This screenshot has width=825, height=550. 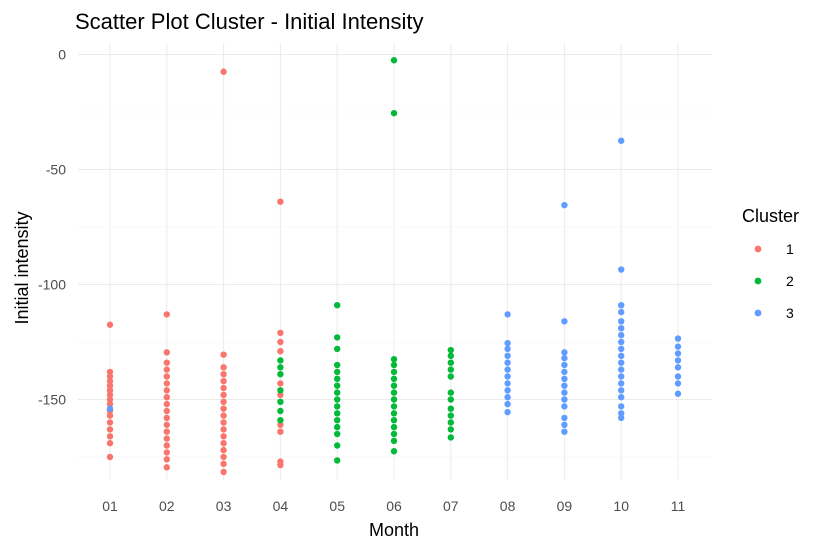 What do you see at coordinates (224, 506) in the screenshot?
I see `x-tick-label: 03` at bounding box center [224, 506].